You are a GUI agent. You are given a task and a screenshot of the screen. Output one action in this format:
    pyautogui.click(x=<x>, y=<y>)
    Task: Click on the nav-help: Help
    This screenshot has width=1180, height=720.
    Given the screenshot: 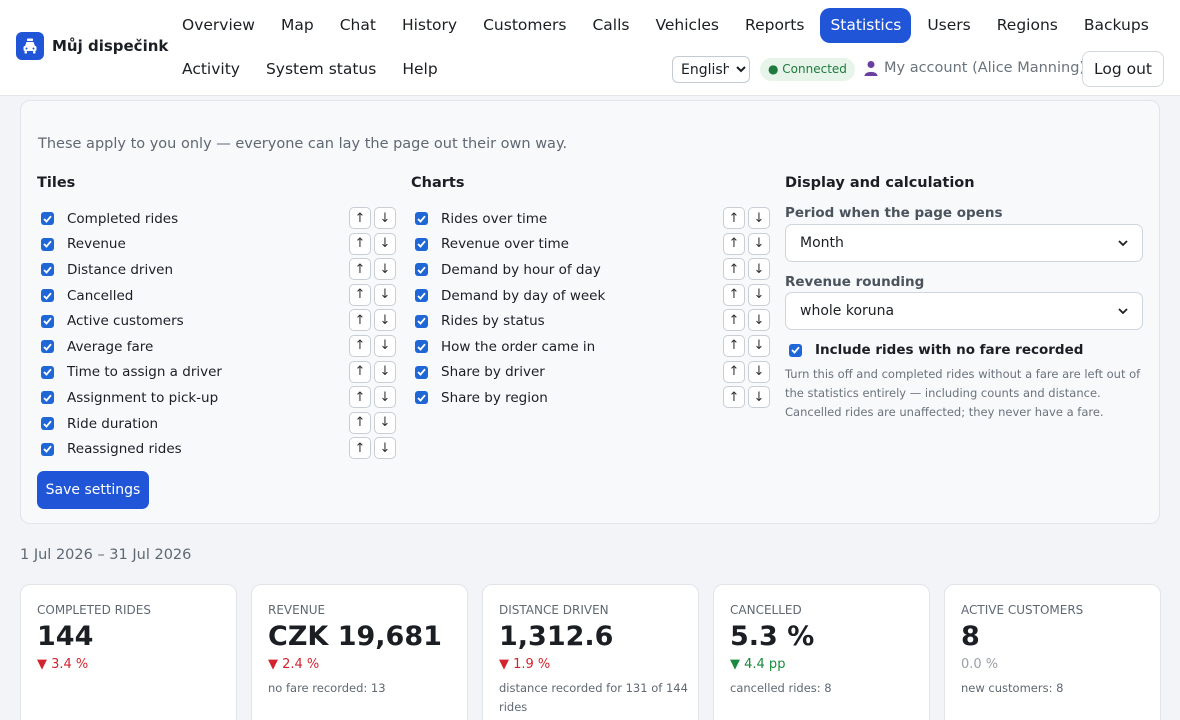 What is the action you would take?
    pyautogui.click(x=420, y=69)
    